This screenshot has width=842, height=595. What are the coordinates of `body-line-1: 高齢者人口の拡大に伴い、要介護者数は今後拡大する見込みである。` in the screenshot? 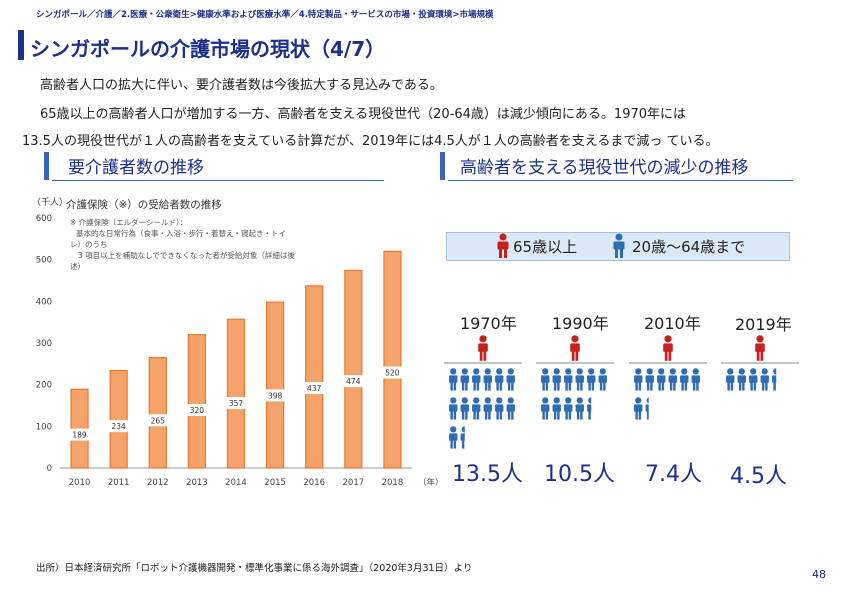 It's located at (241, 85).